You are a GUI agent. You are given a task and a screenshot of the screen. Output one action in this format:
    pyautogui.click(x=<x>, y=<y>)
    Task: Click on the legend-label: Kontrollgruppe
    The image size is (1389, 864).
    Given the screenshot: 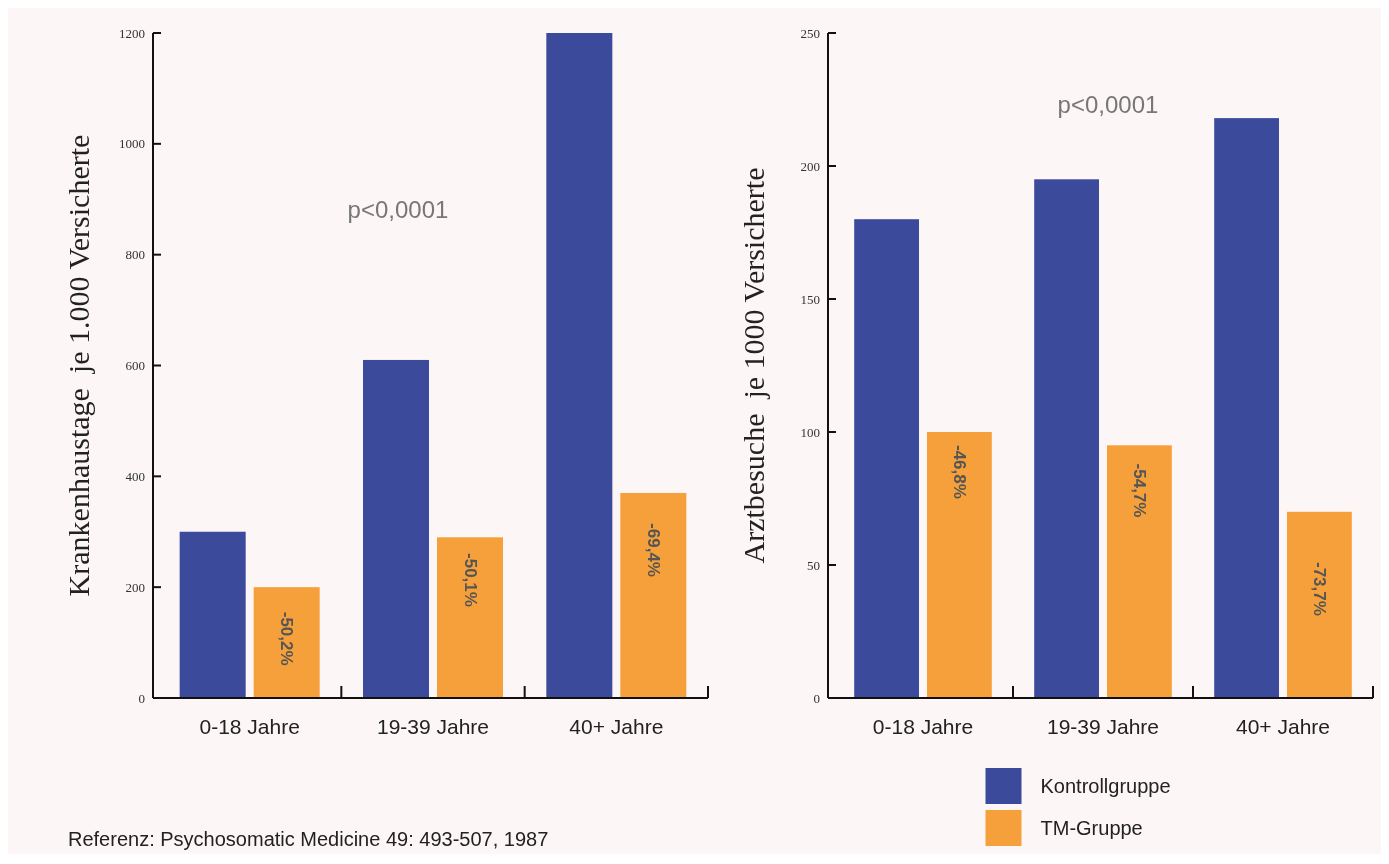 What is the action you would take?
    pyautogui.click(x=1105, y=786)
    